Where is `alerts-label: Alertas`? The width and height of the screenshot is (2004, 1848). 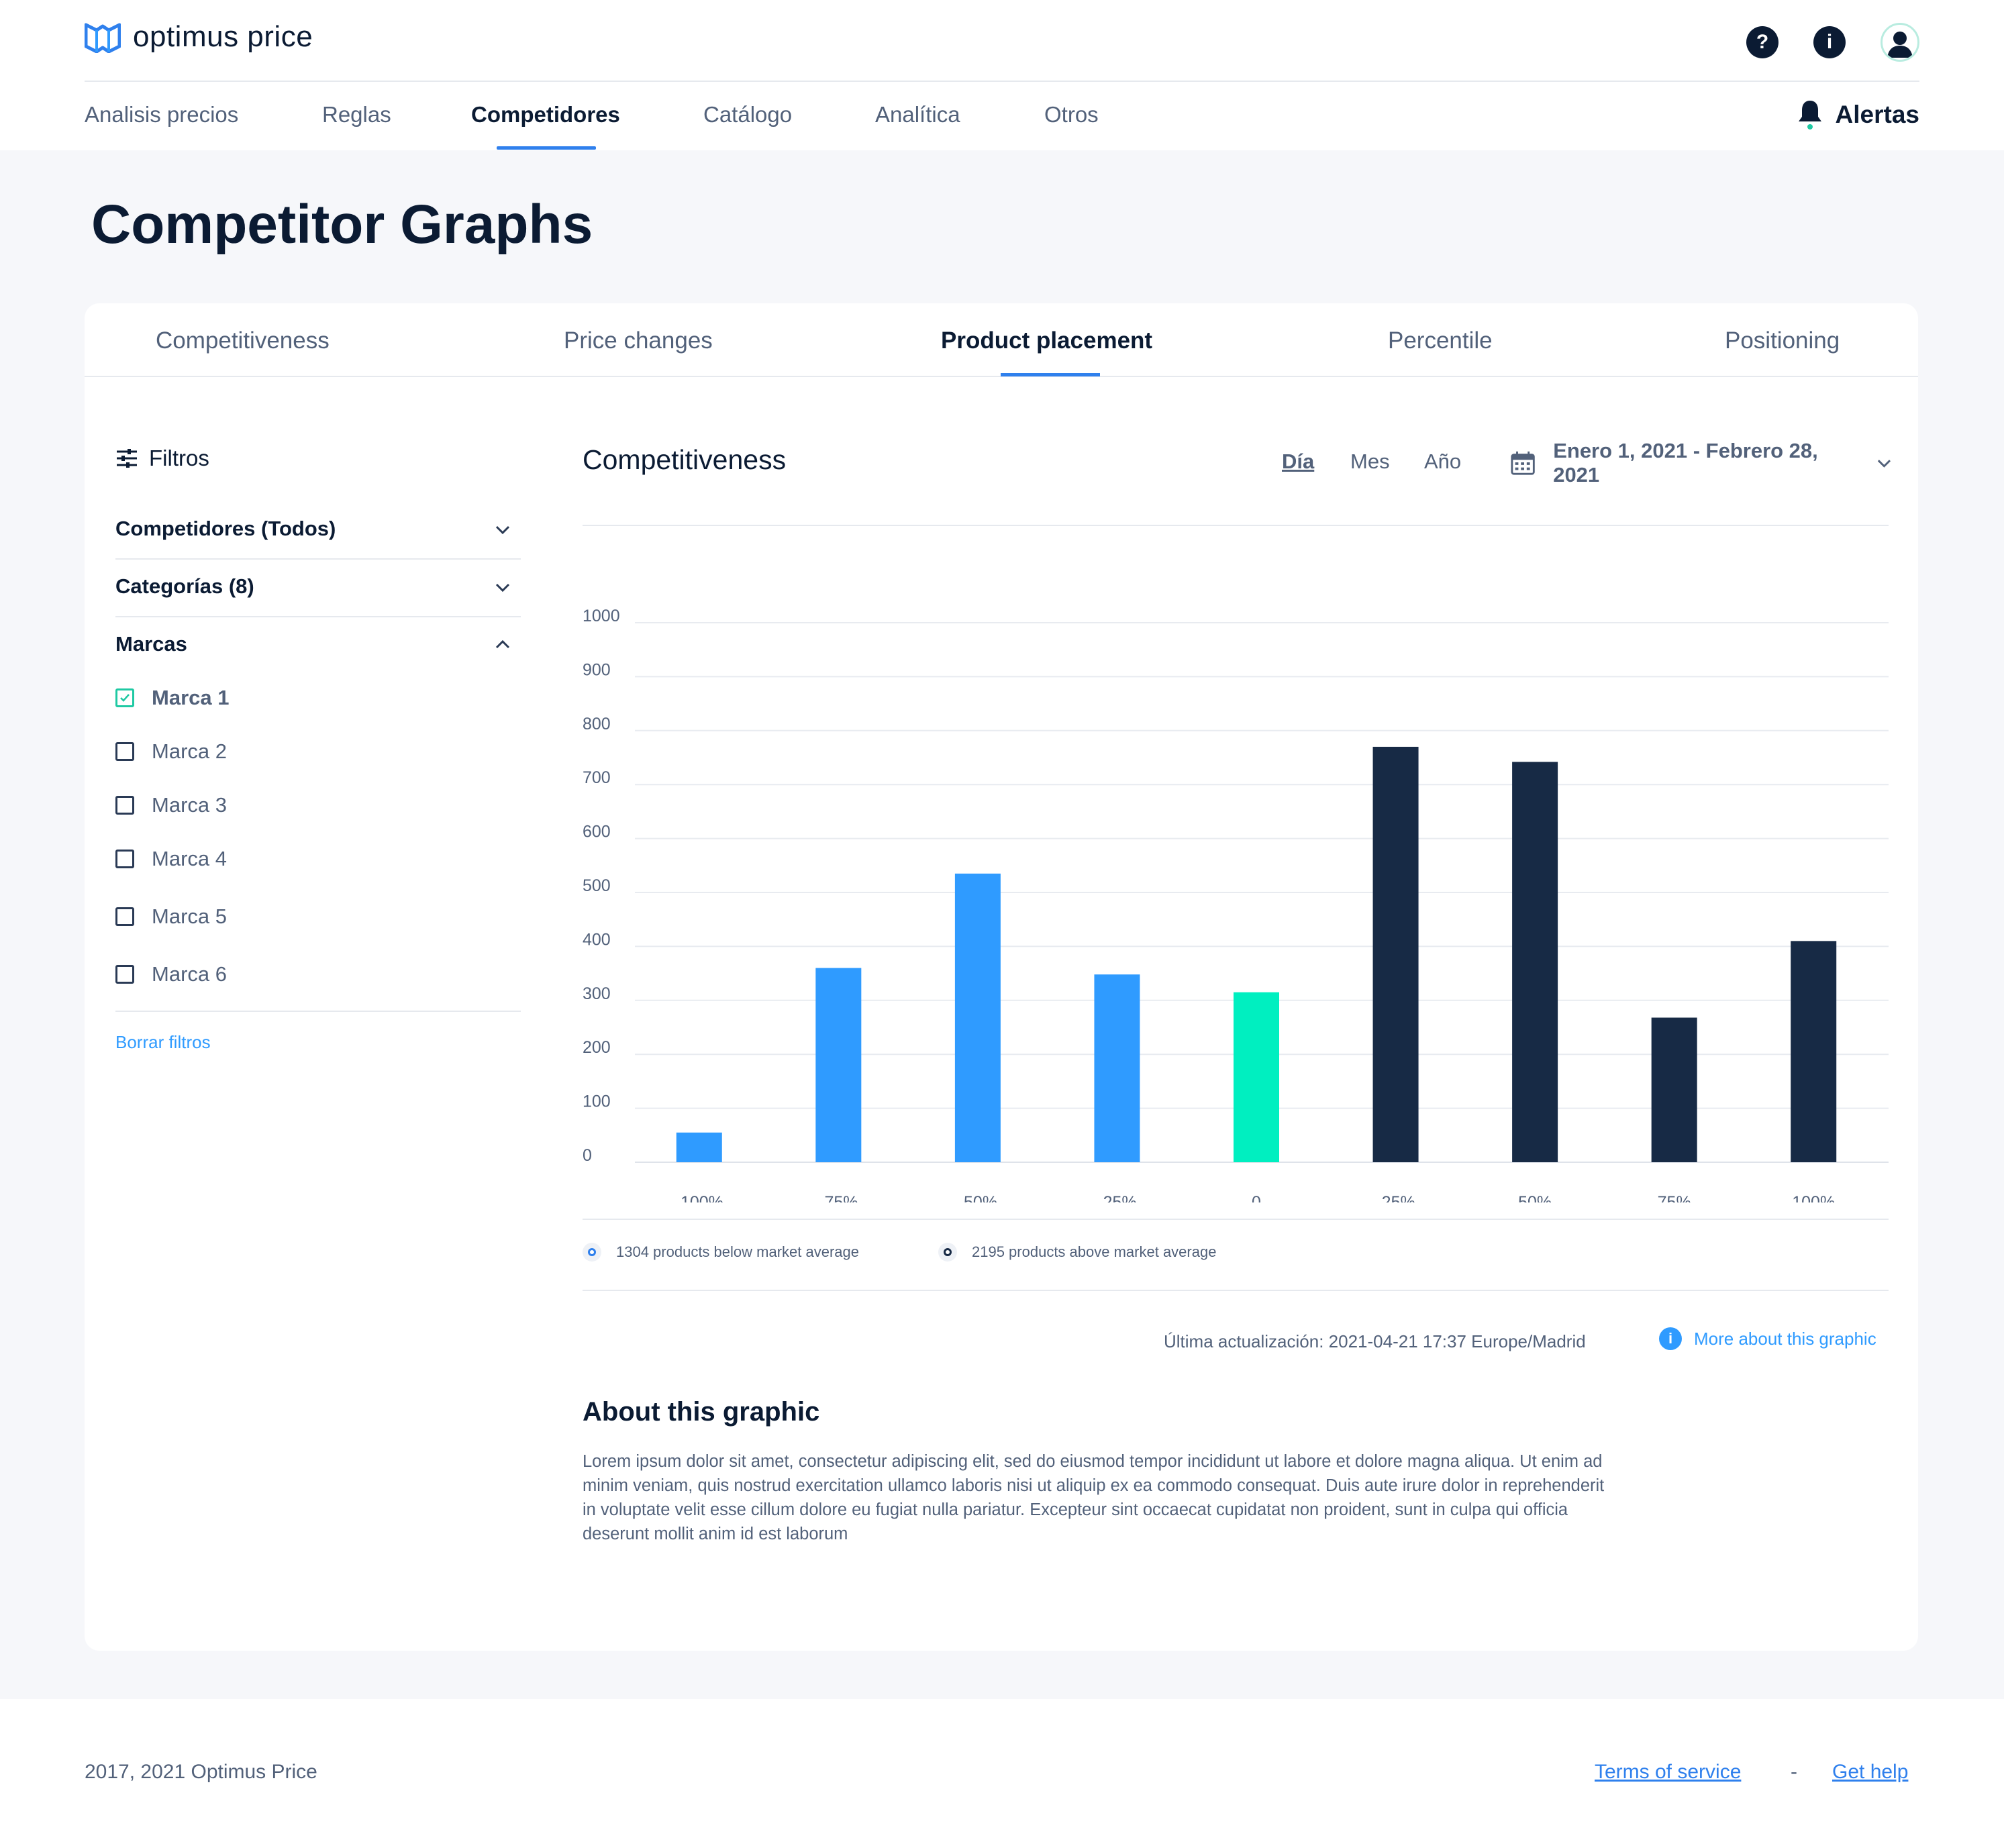 alerts-label: Alertas is located at coordinates (1877, 114).